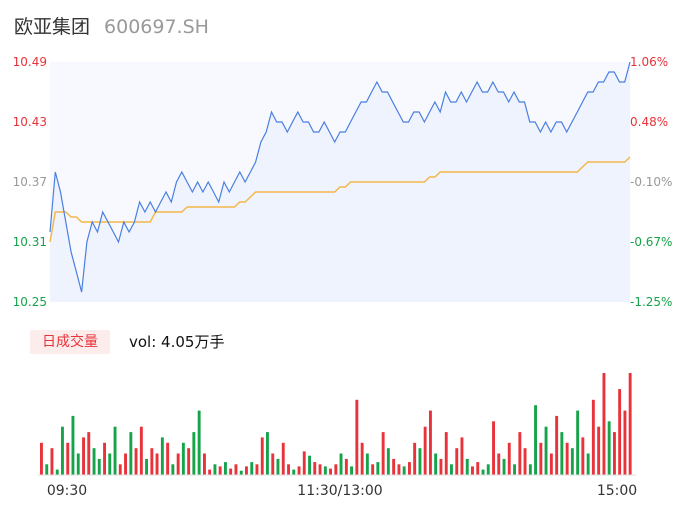  I want to click on pct-tick-2: -0.10%, so click(651, 182).